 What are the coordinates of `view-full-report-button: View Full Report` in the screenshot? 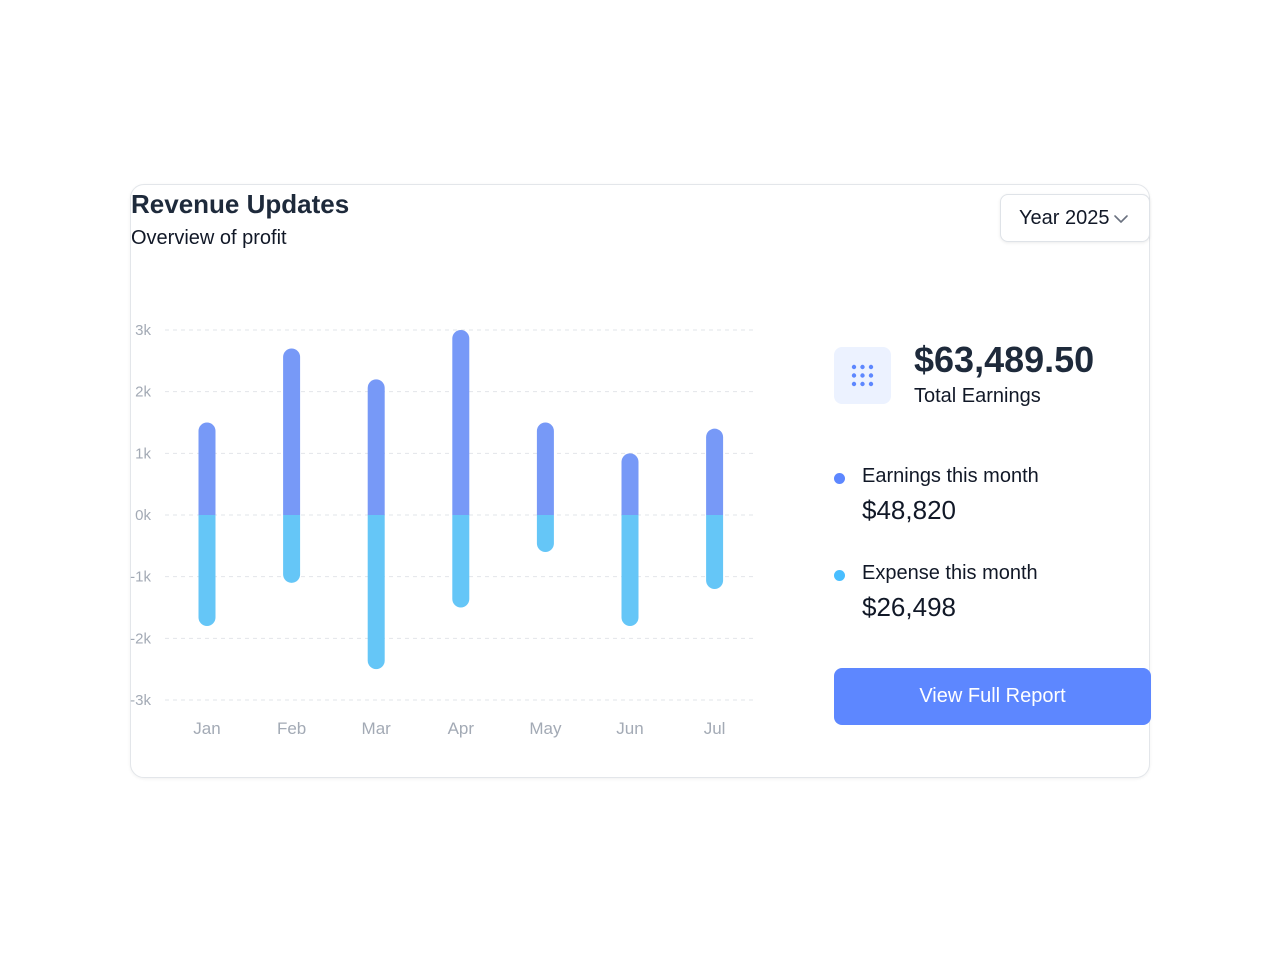 It's located at (992, 696).